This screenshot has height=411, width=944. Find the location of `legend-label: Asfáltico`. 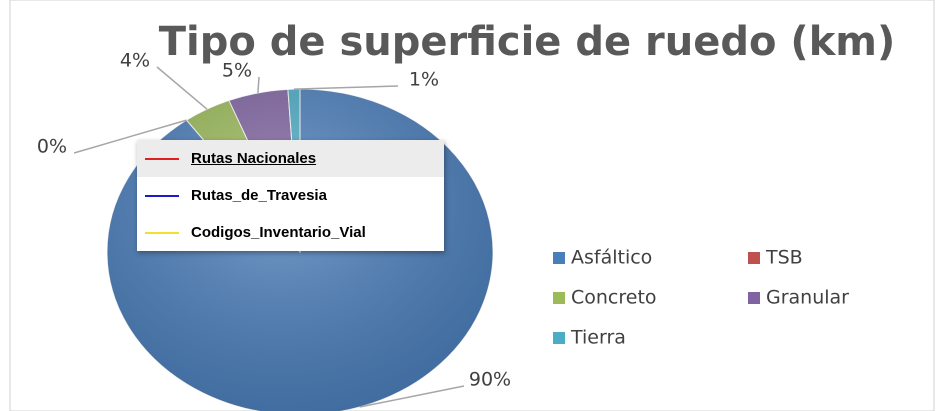

legend-label: Asfáltico is located at coordinates (611, 258).